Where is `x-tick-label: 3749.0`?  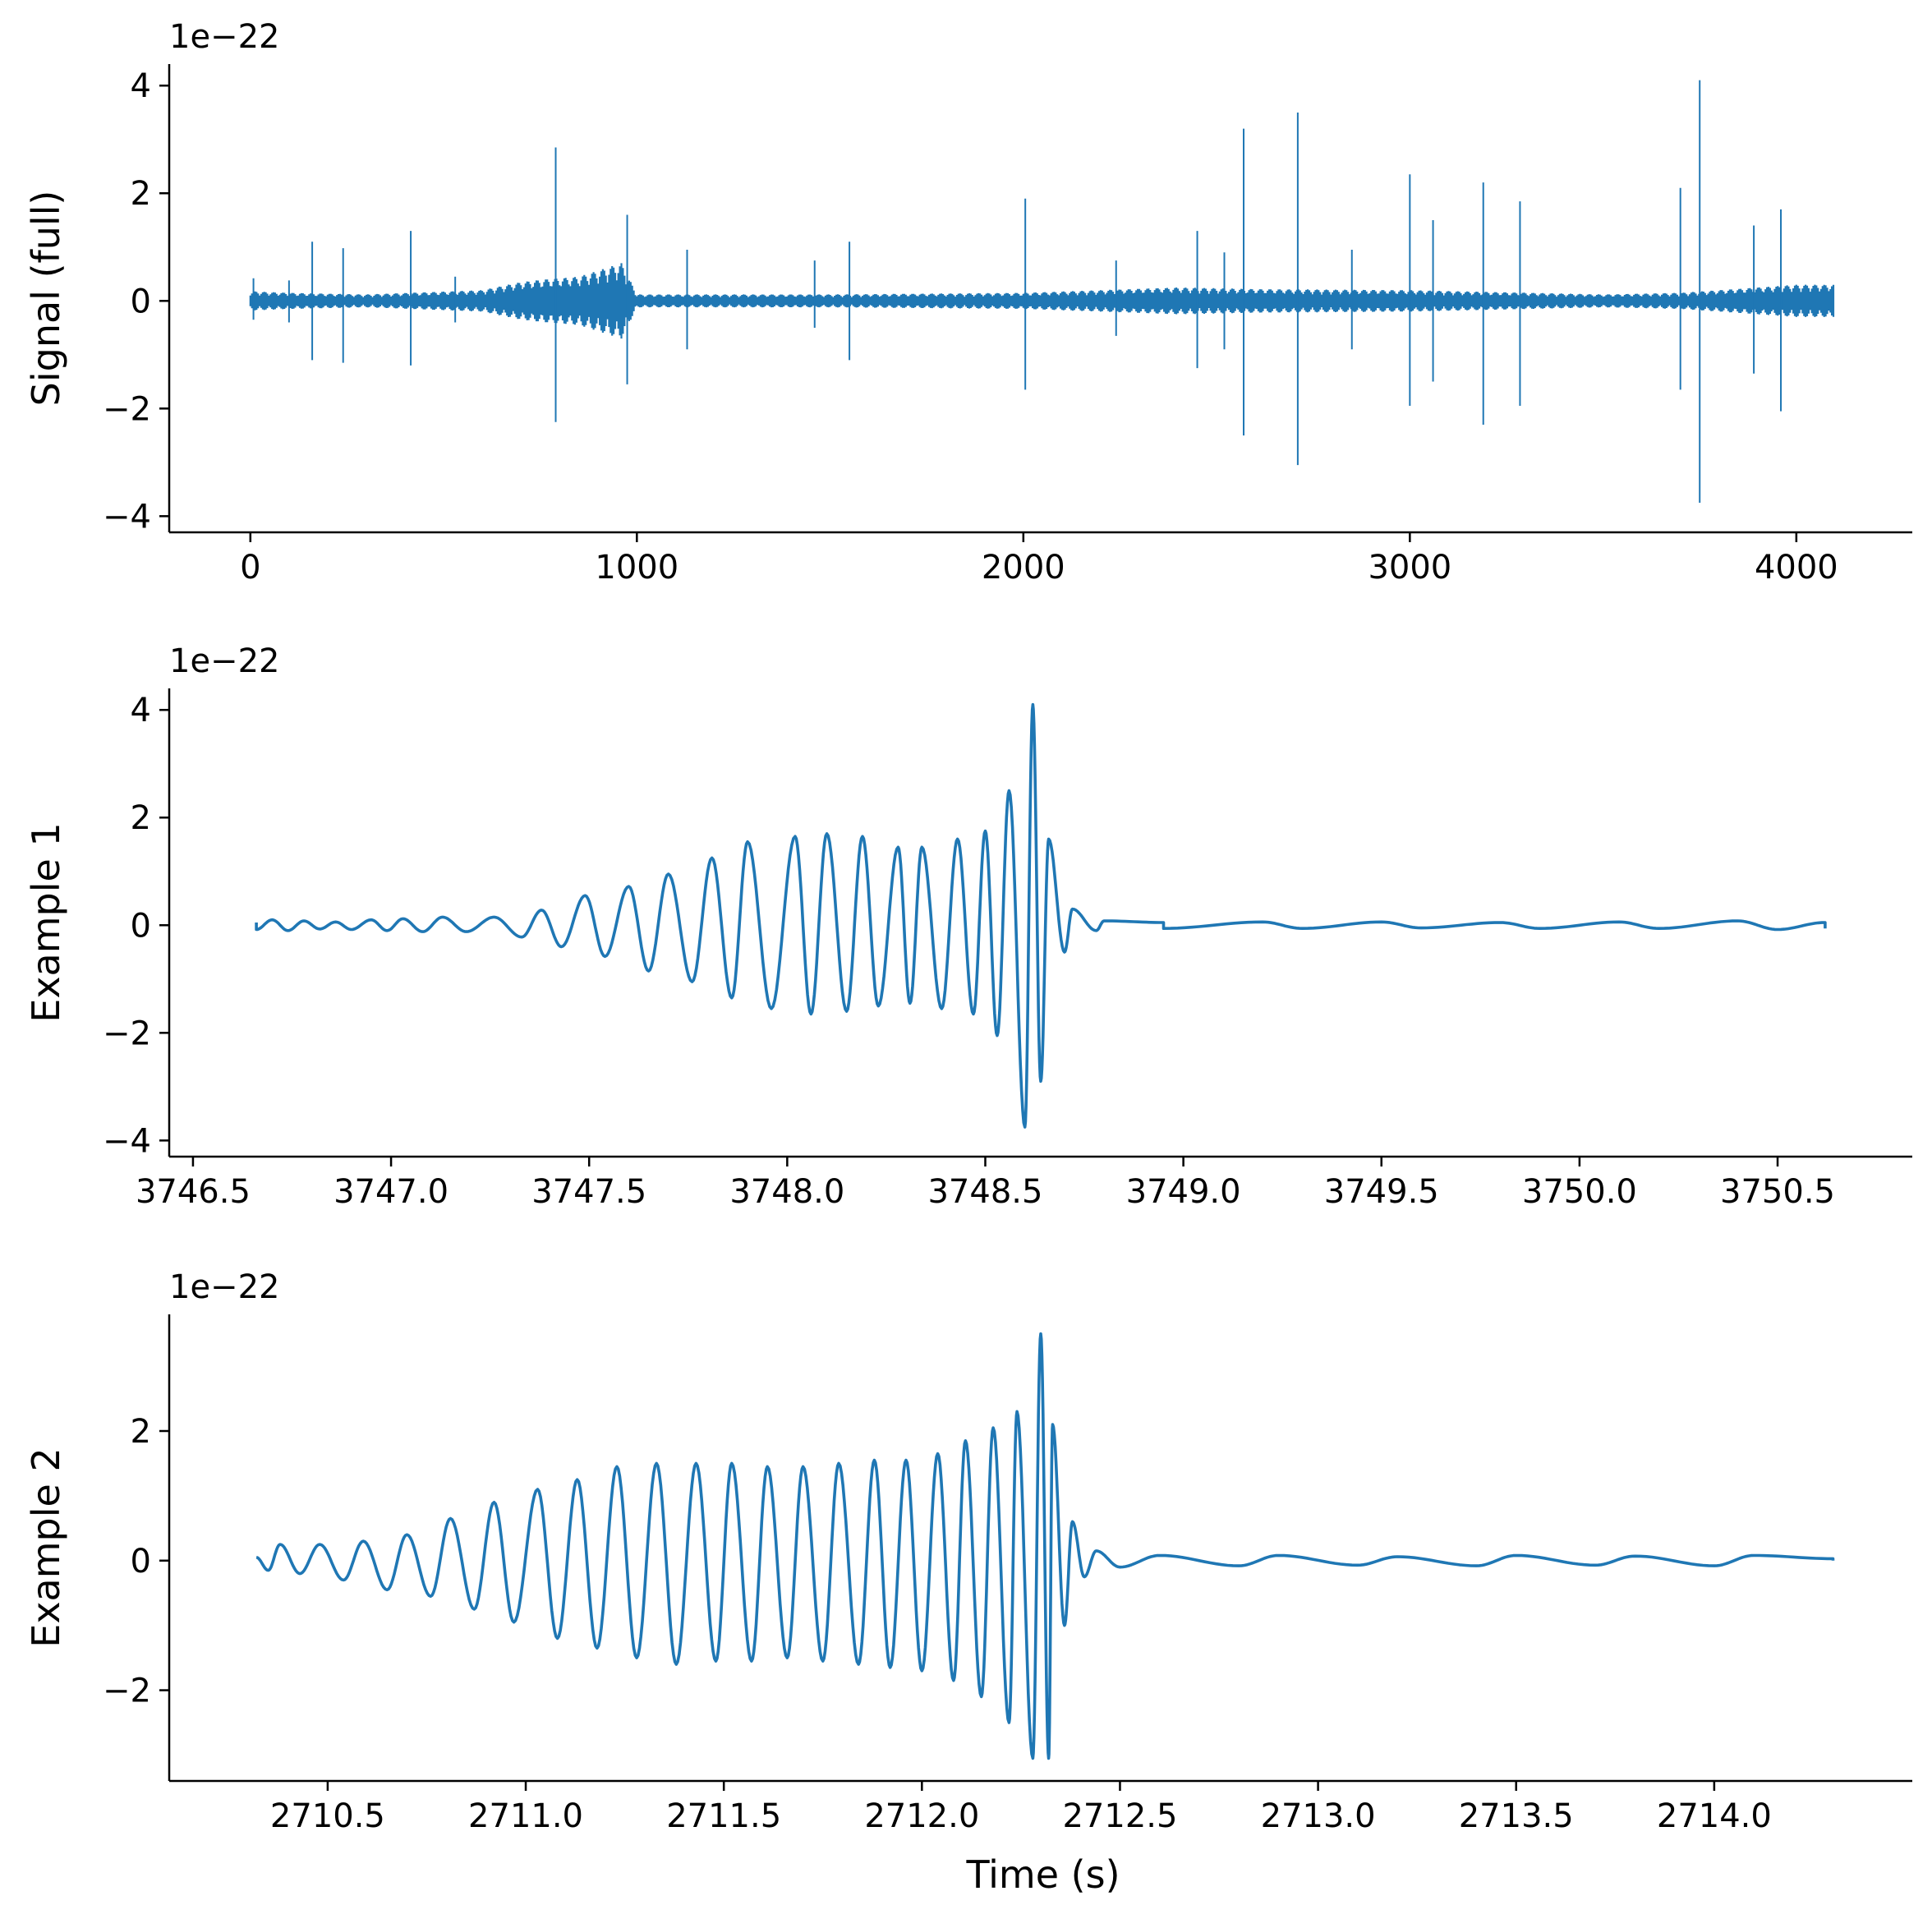
x-tick-label: 3749.0 is located at coordinates (1183, 1192).